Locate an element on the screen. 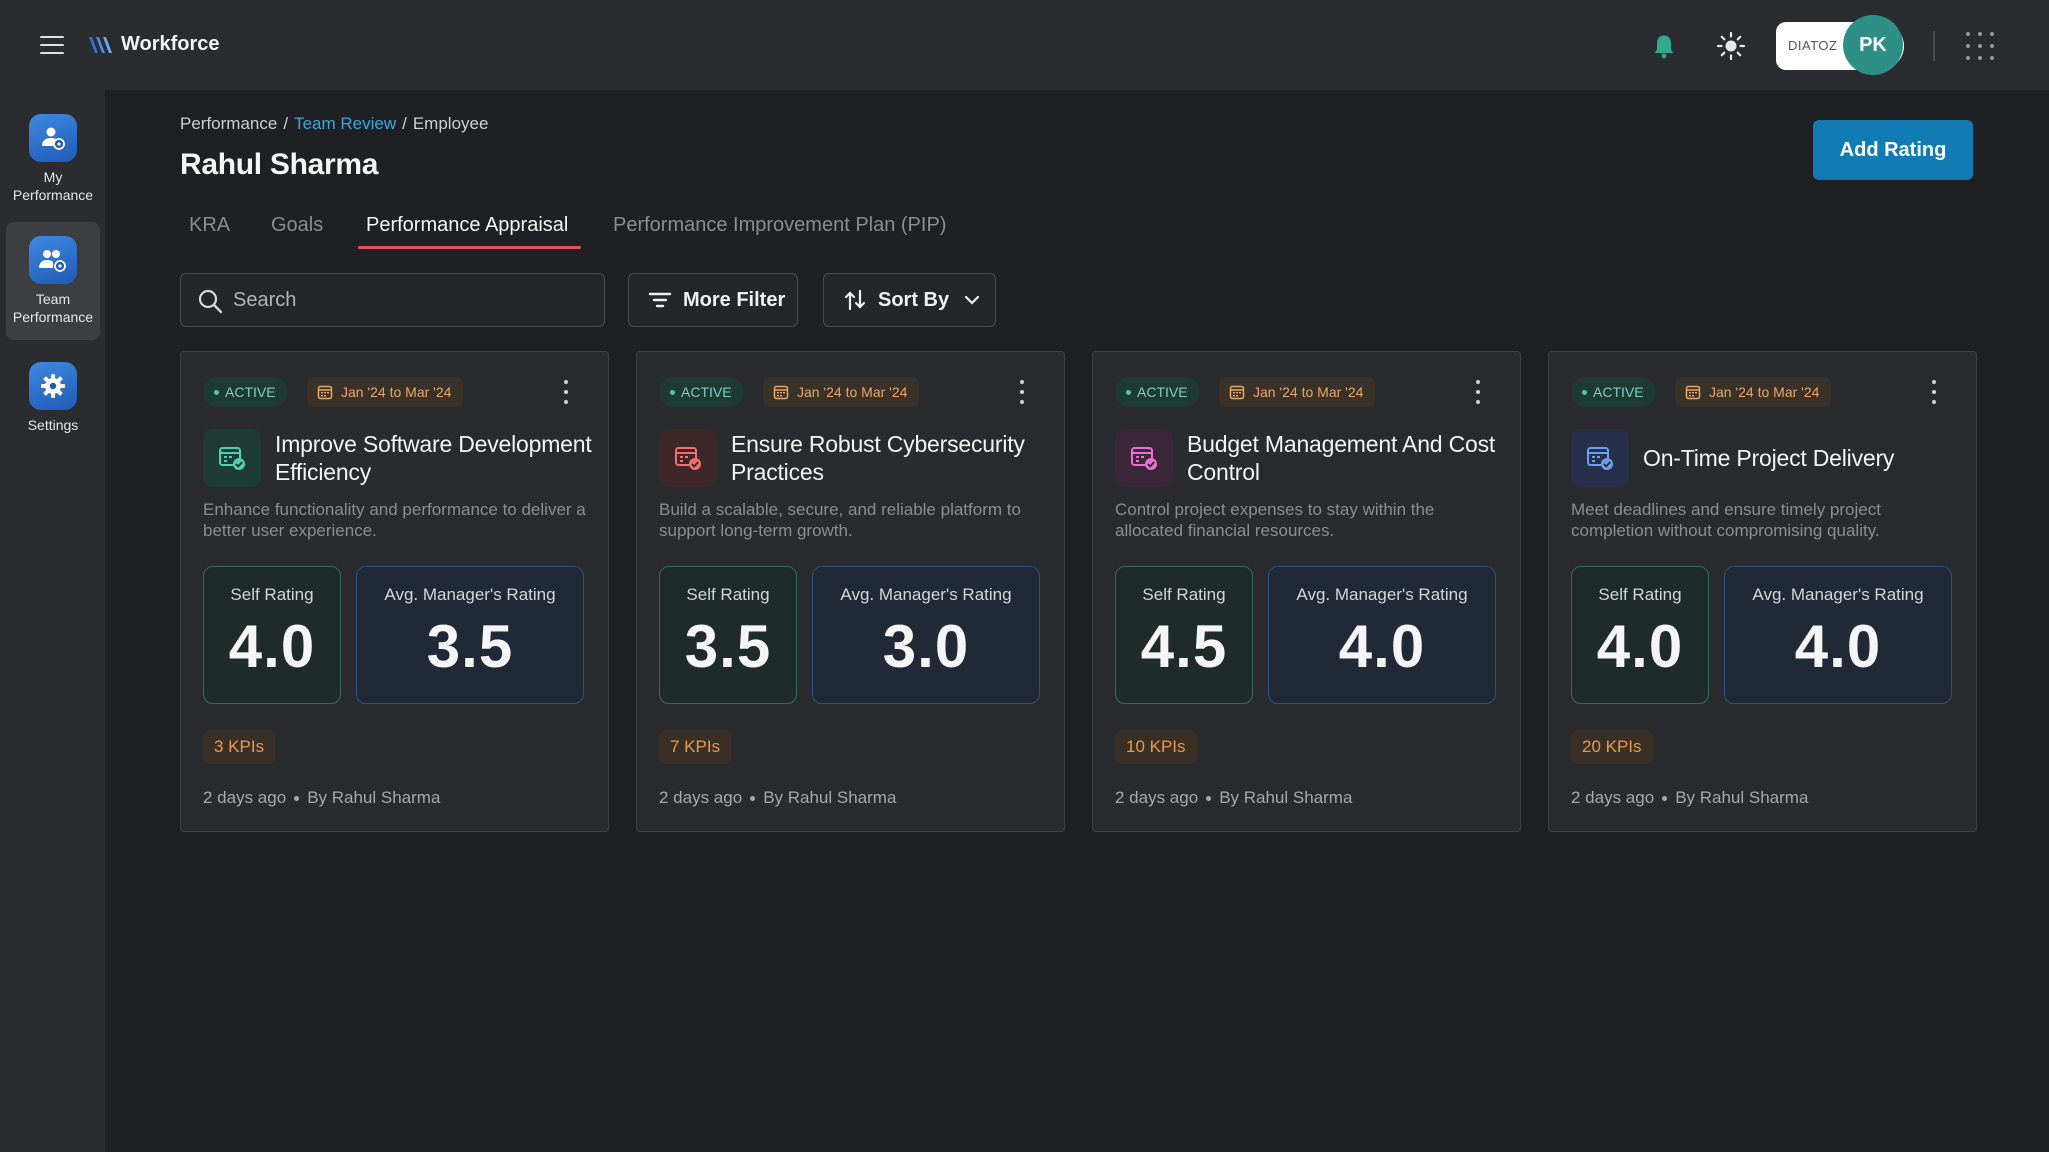  kpi-count-badge: 7 KPIs is located at coordinates (695, 747).